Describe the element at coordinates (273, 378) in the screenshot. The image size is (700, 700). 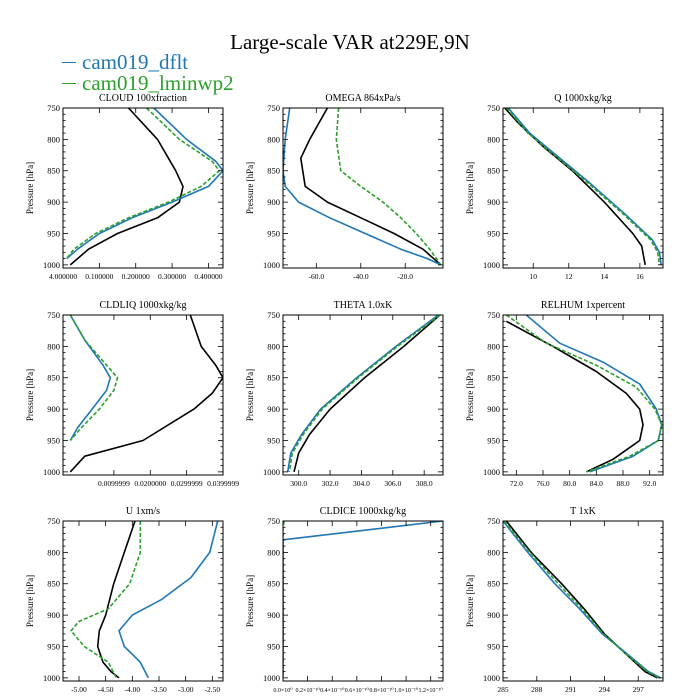
I see `y-tick-label-theta: 850` at that location.